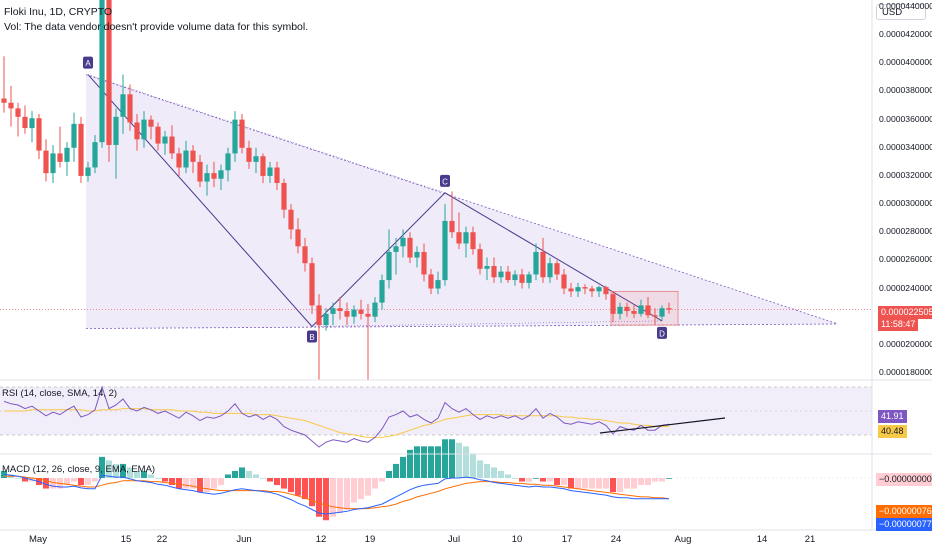 This screenshot has width=932, height=550. Describe the element at coordinates (436, 416) in the screenshot. I see `rsi-pane` at that location.